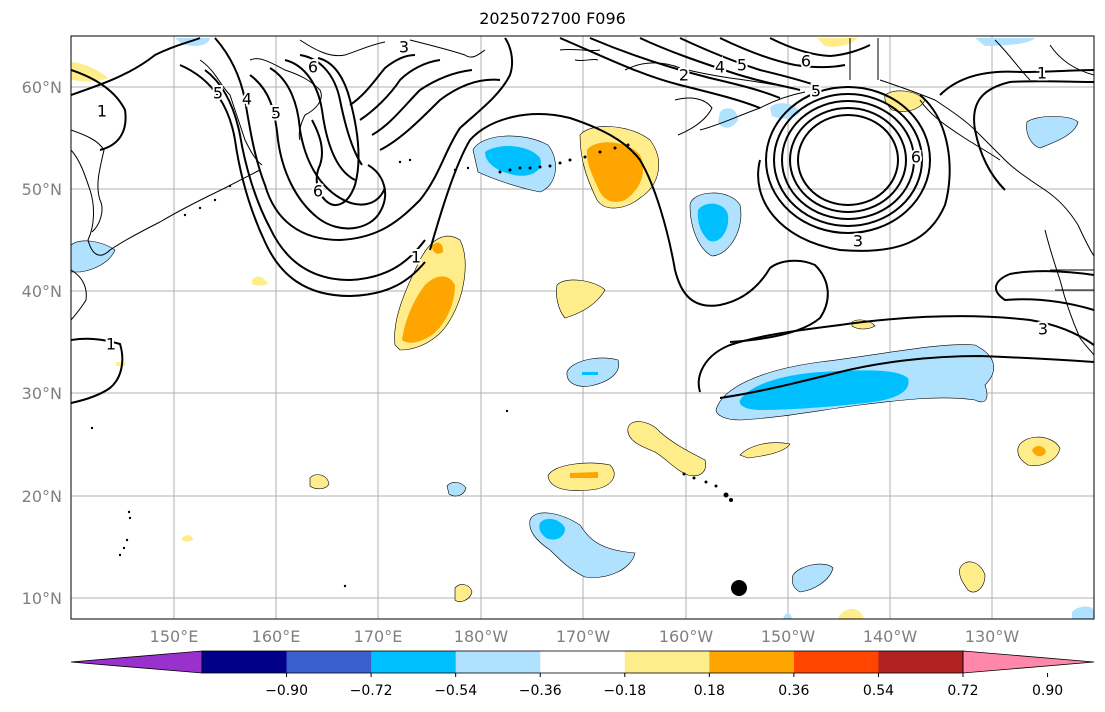  I want to click on location-marker, so click(739, 588).